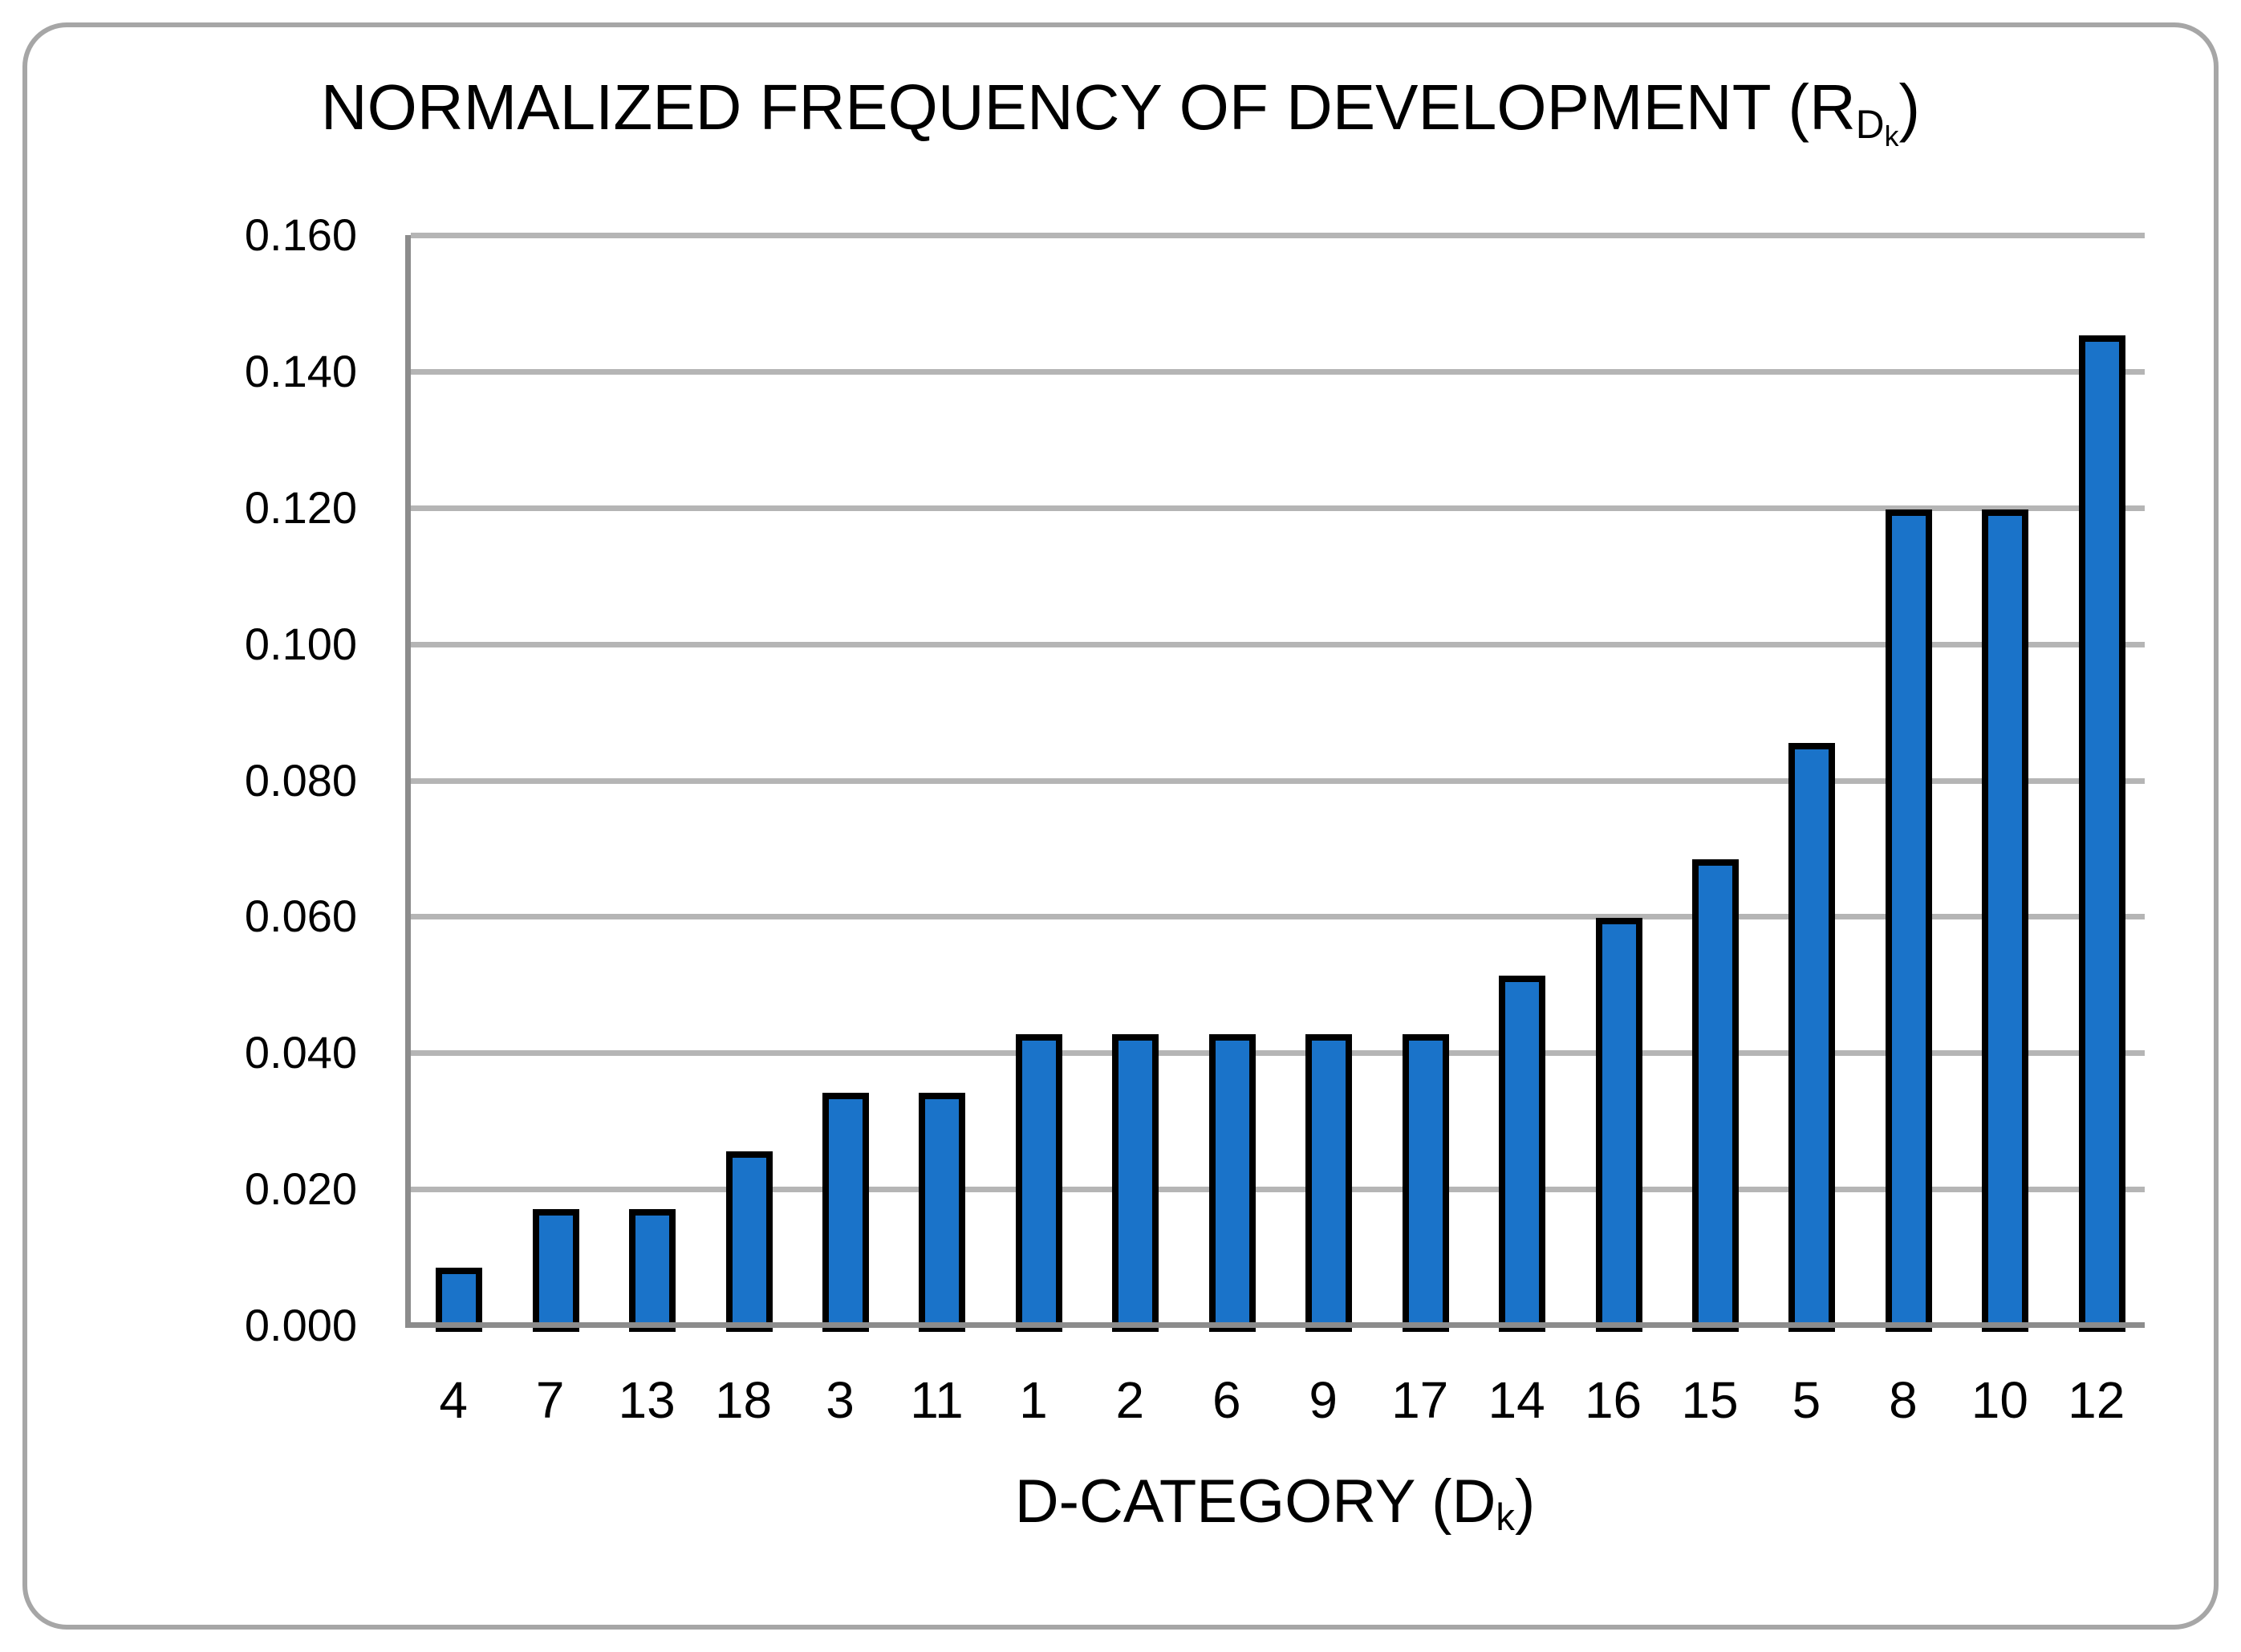  Describe the element at coordinates (300, 371) in the screenshot. I see `y-axis-tick-label: 0.140` at that location.